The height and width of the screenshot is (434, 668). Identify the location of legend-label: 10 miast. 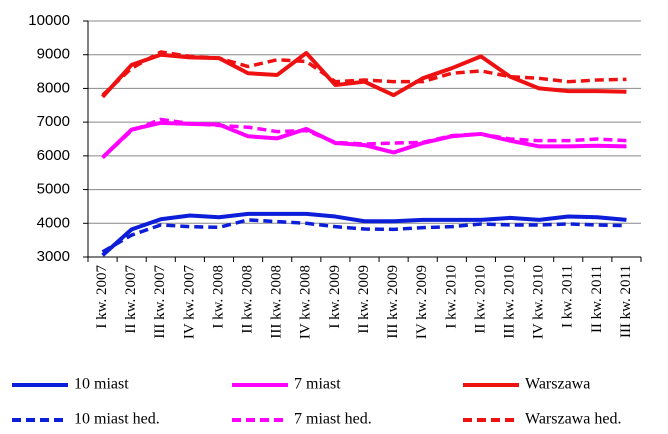
(101, 384).